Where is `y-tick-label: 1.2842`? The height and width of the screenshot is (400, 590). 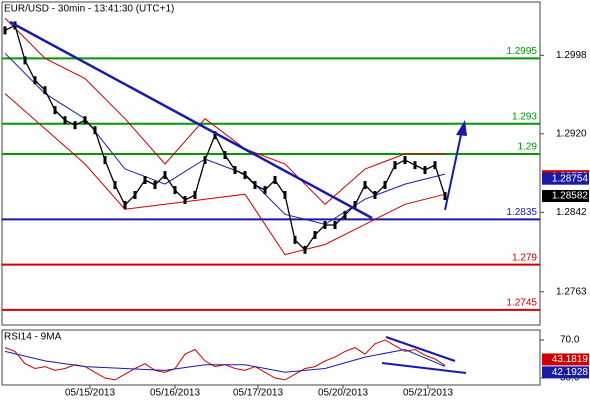
y-tick-label: 1.2842 is located at coordinates (571, 212).